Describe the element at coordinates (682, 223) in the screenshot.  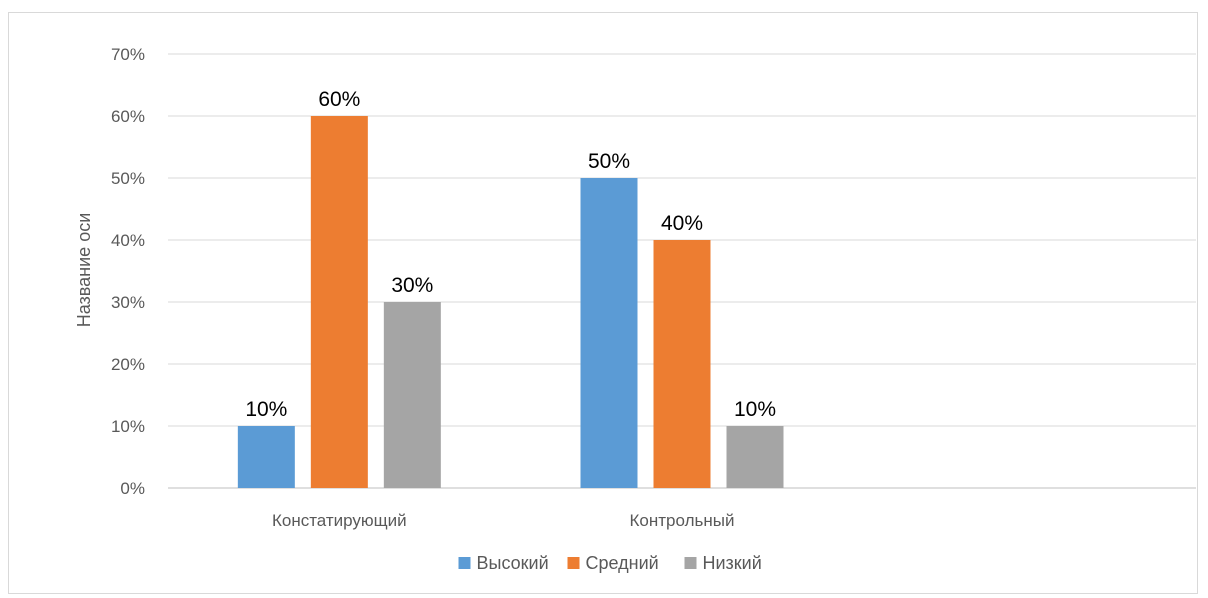
I see `data-label: 40%` at that location.